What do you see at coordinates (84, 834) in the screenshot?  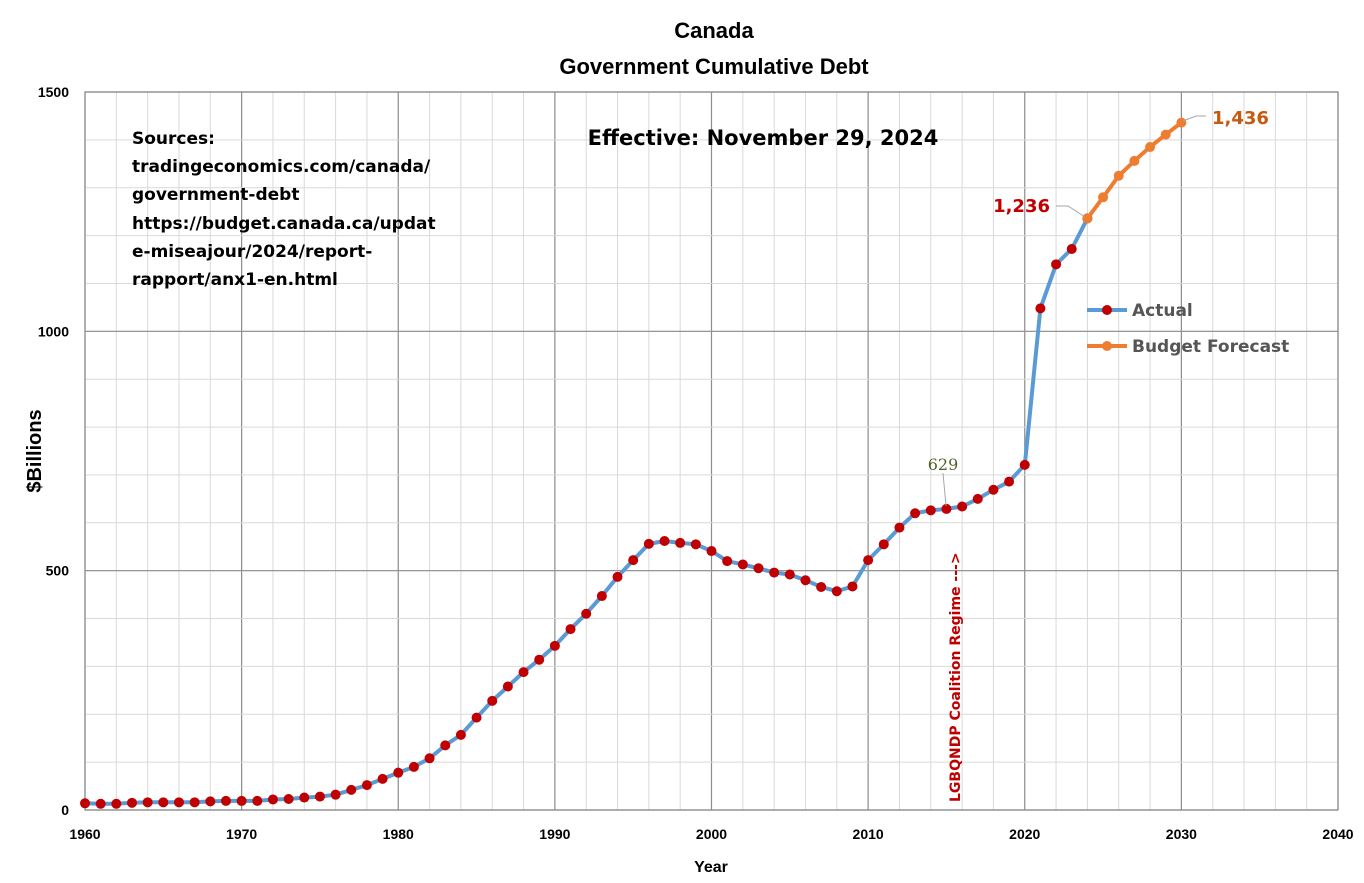 I see `x-tick-label: 1960` at bounding box center [84, 834].